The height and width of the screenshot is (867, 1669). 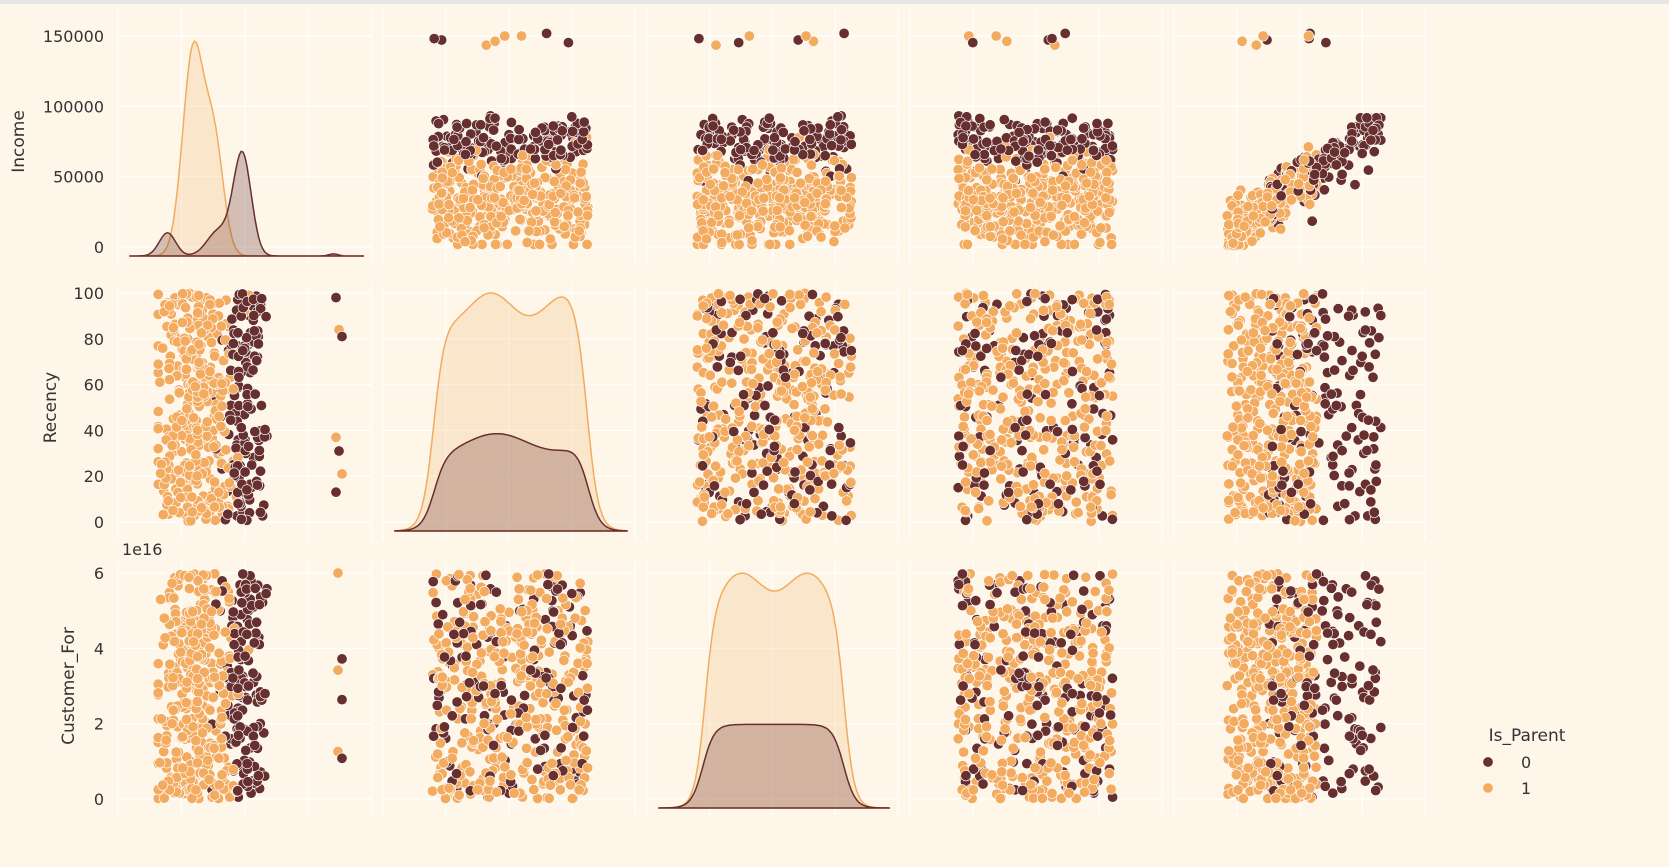 What do you see at coordinates (99, 648) in the screenshot?
I see `row-tick-label: 4` at bounding box center [99, 648].